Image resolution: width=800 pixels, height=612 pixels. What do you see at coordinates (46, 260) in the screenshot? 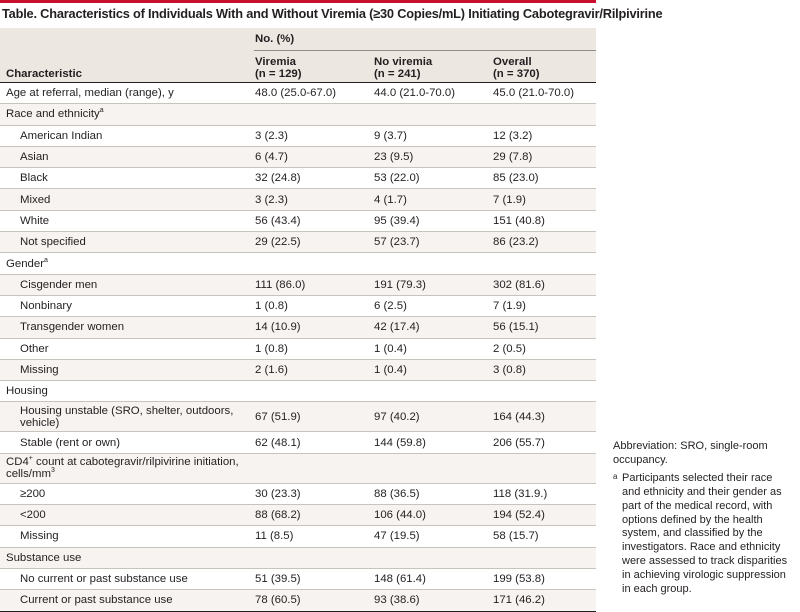
I see `superscript: a` at bounding box center [46, 260].